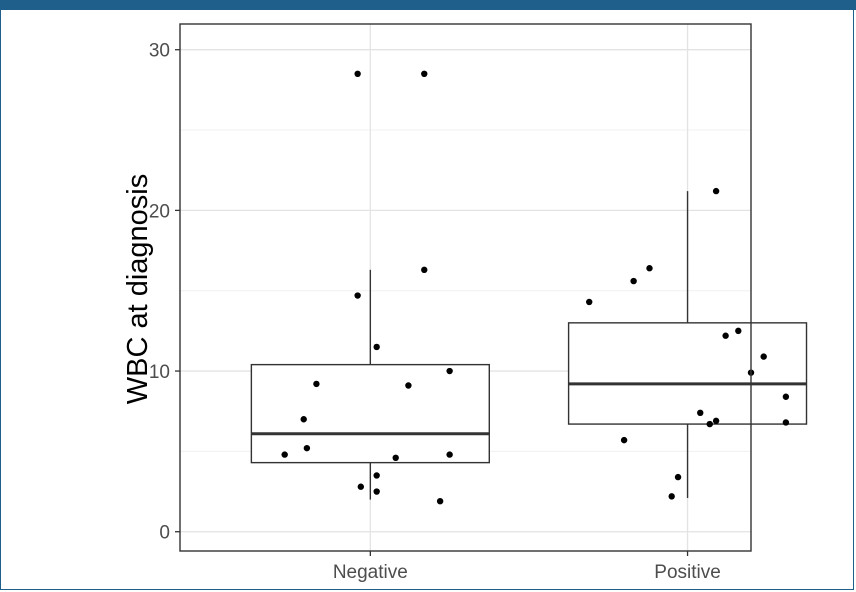 This screenshot has width=856, height=592. Describe the element at coordinates (164, 533) in the screenshot. I see `y-tick-label: 0` at that location.